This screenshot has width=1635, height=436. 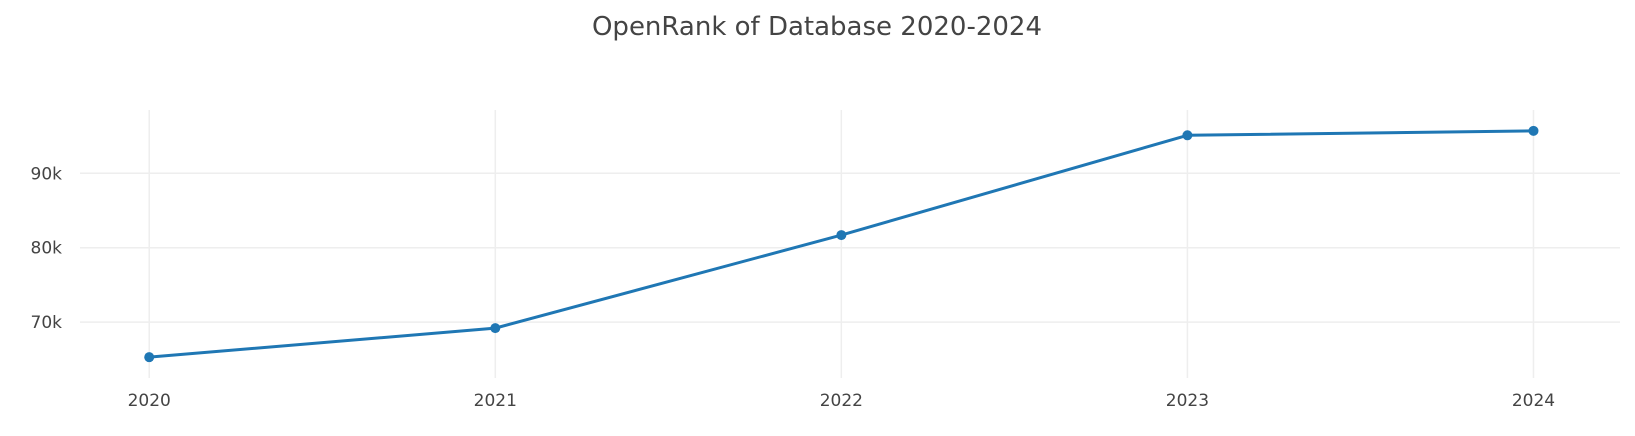 I want to click on x-tick-label-2022: 2022, so click(x=841, y=401).